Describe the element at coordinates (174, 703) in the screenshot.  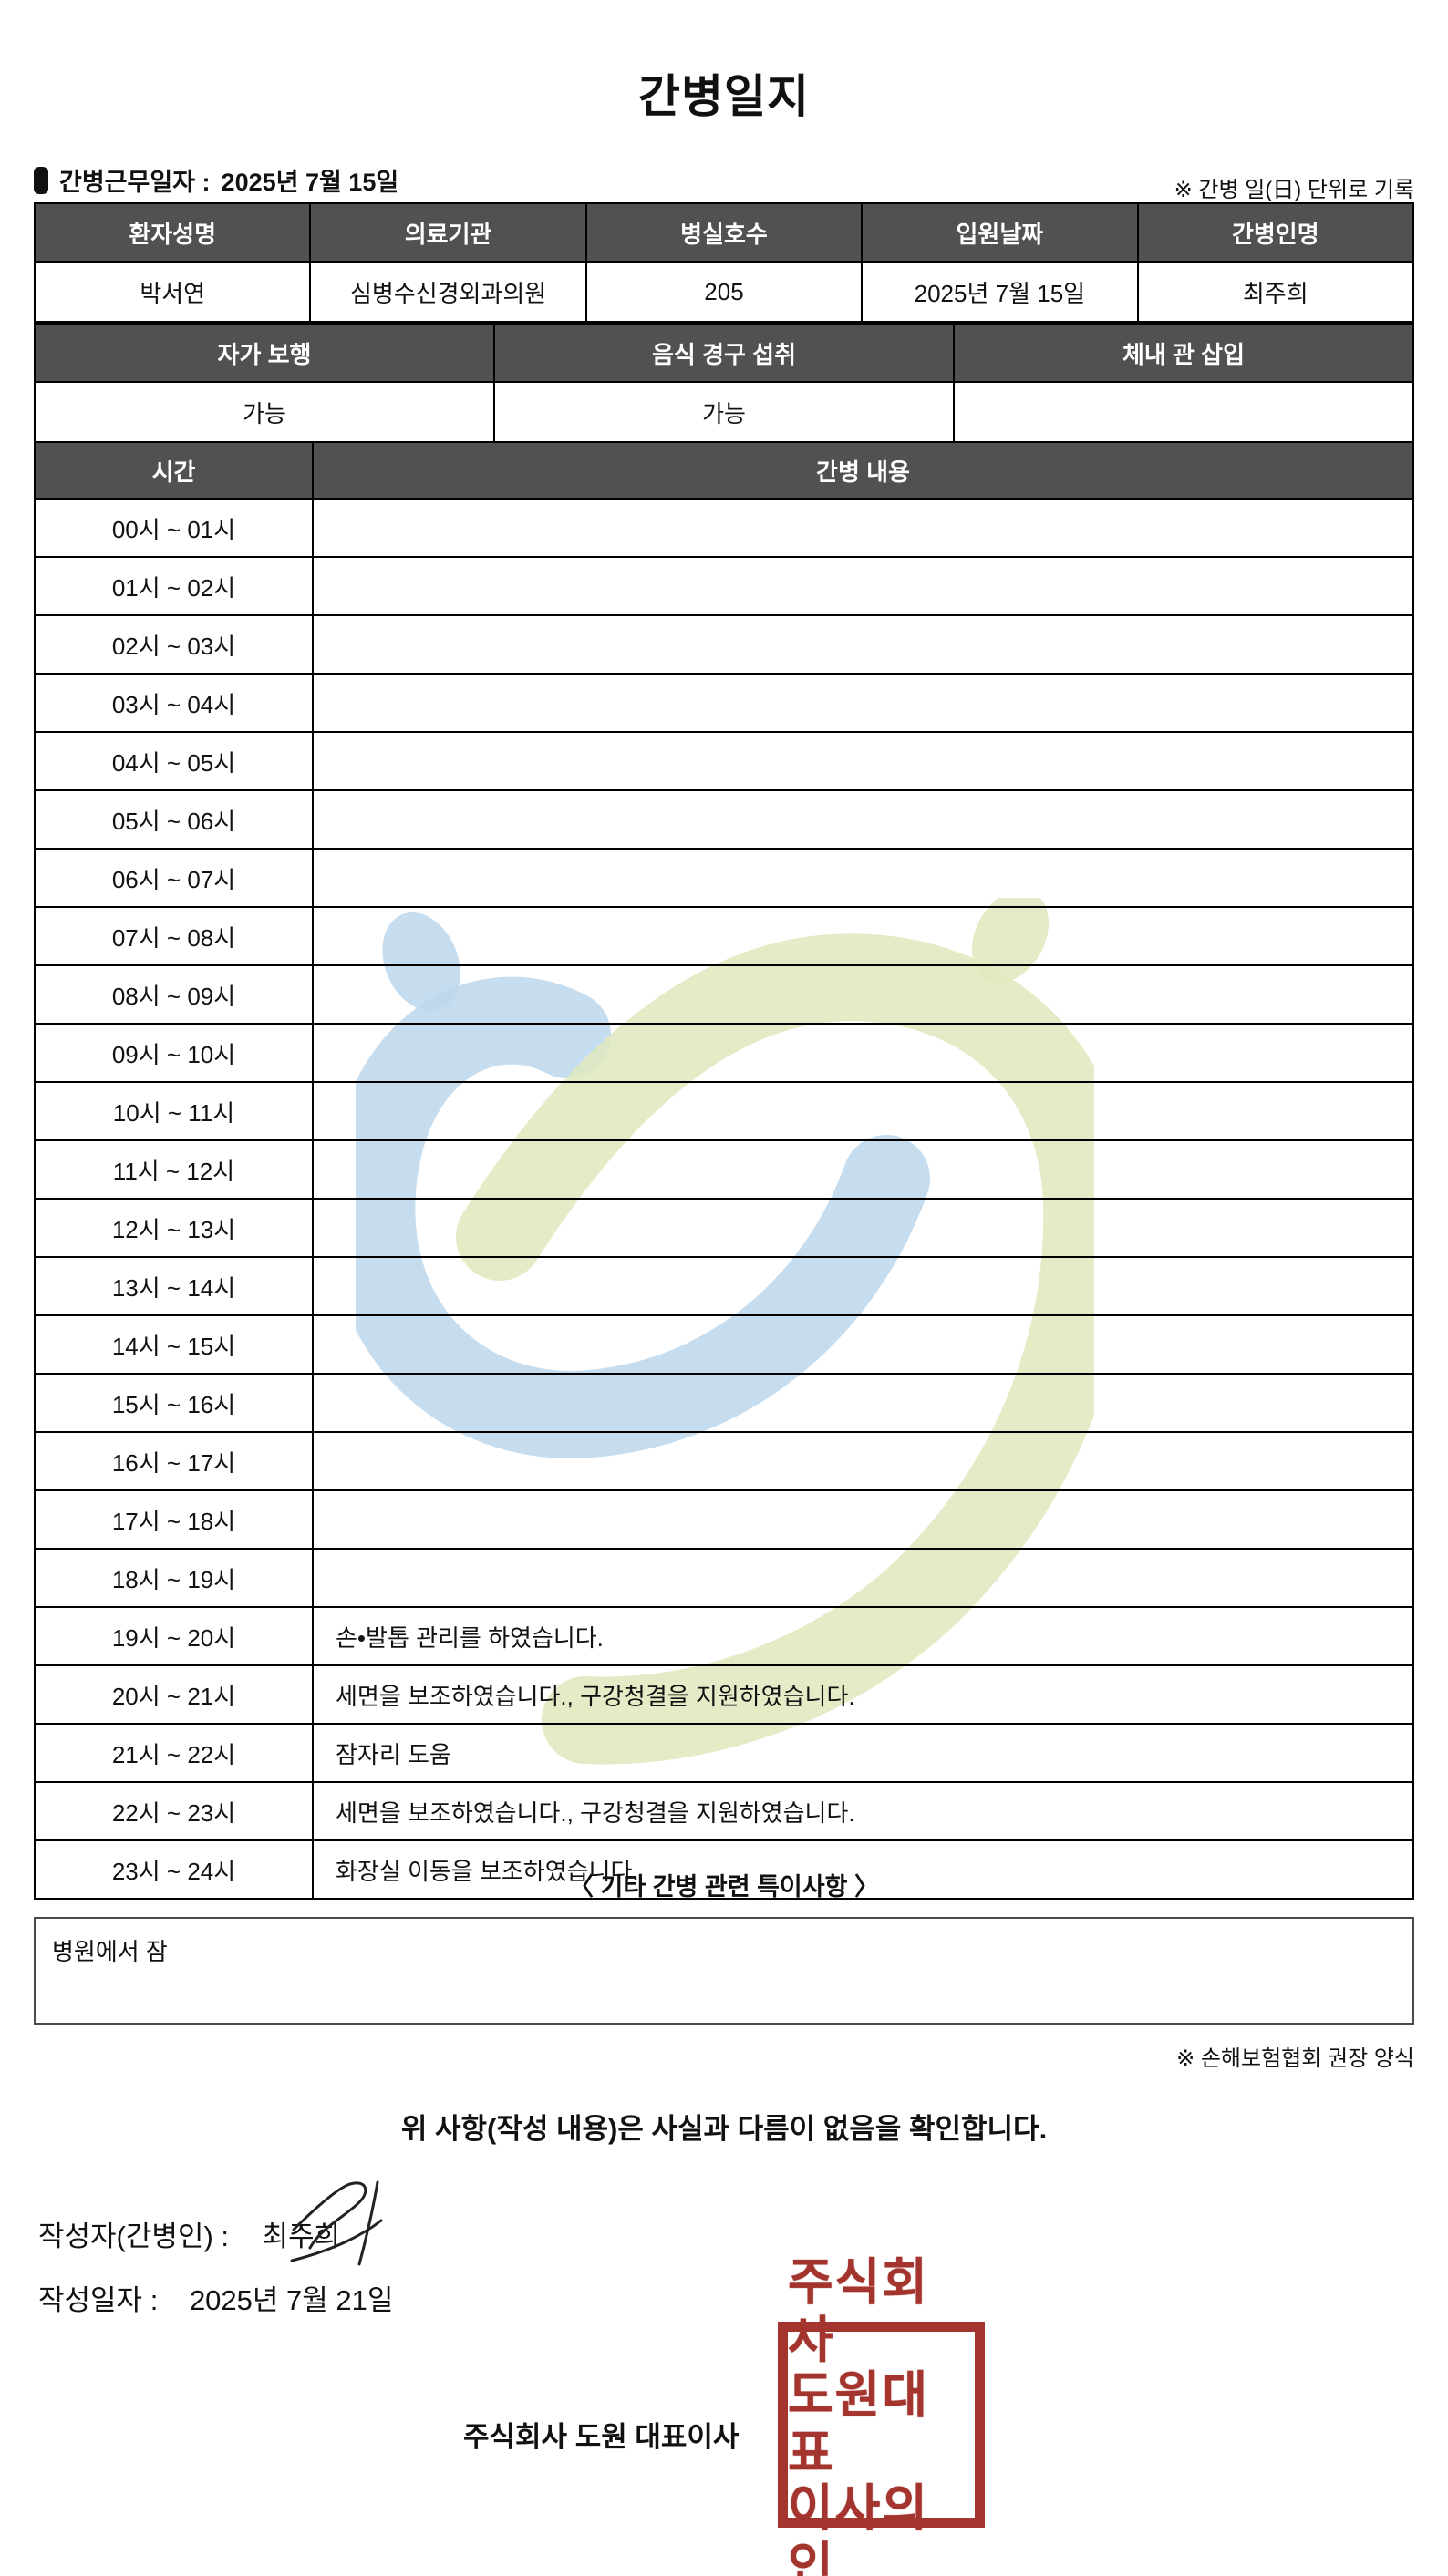
I see `log-time: 03시 ~ 04시` at that location.